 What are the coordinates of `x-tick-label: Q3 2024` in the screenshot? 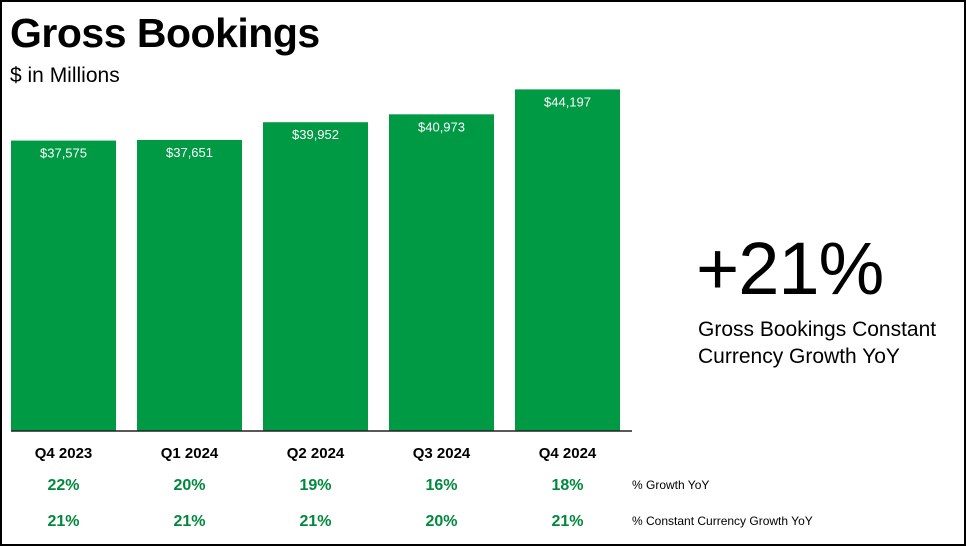 It's located at (442, 453).